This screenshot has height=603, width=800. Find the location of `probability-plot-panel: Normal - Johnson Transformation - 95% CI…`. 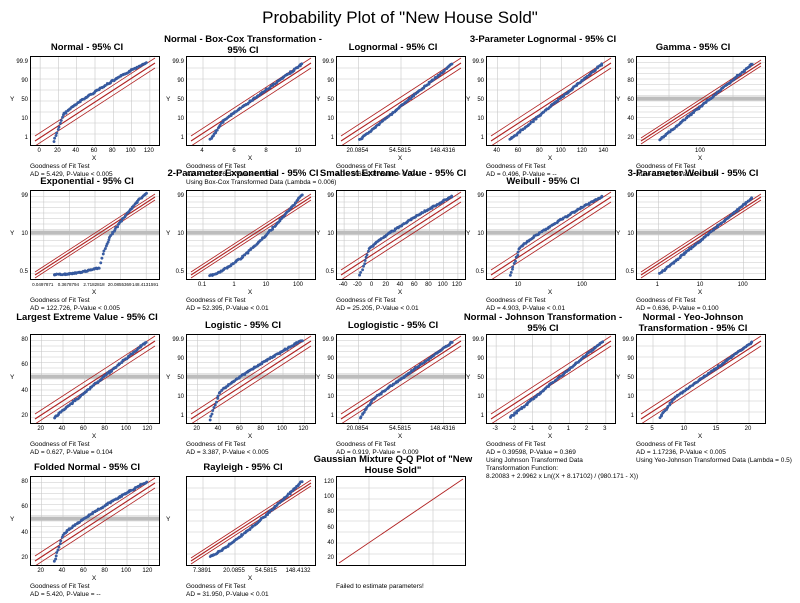

probability-plot-panel: Normal - Johnson Transformation - 95% CI… is located at coordinates (551, 396).